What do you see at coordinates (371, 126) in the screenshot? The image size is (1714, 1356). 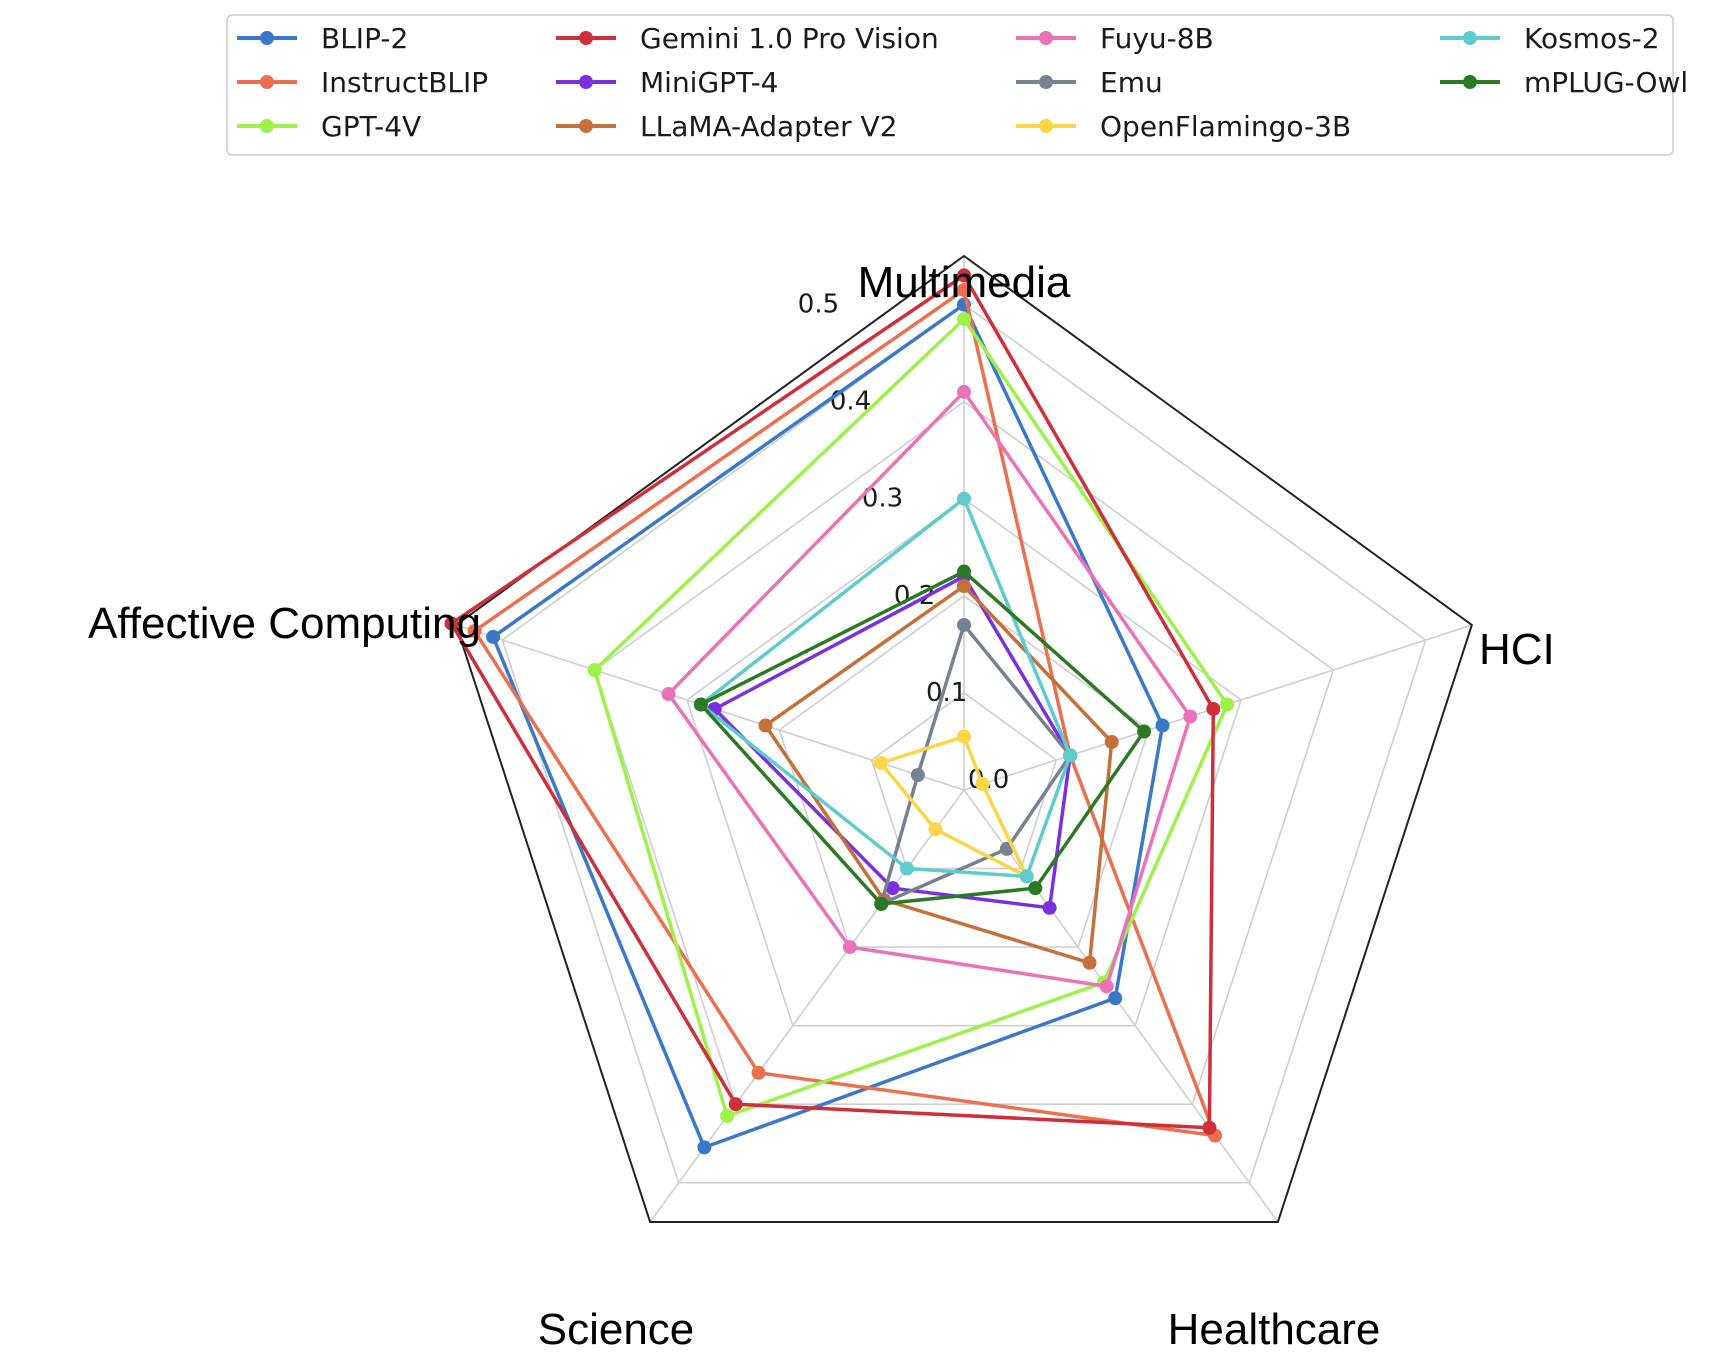 I see `legend-label-2: GPT-4V` at bounding box center [371, 126].